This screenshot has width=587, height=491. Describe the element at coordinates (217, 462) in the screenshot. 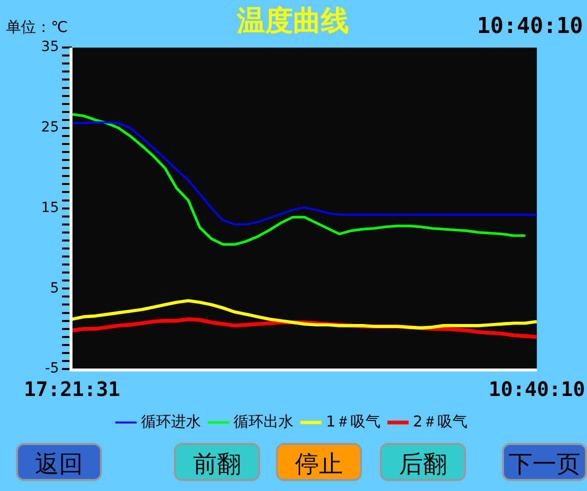

I see `text: 前翻` at that location.